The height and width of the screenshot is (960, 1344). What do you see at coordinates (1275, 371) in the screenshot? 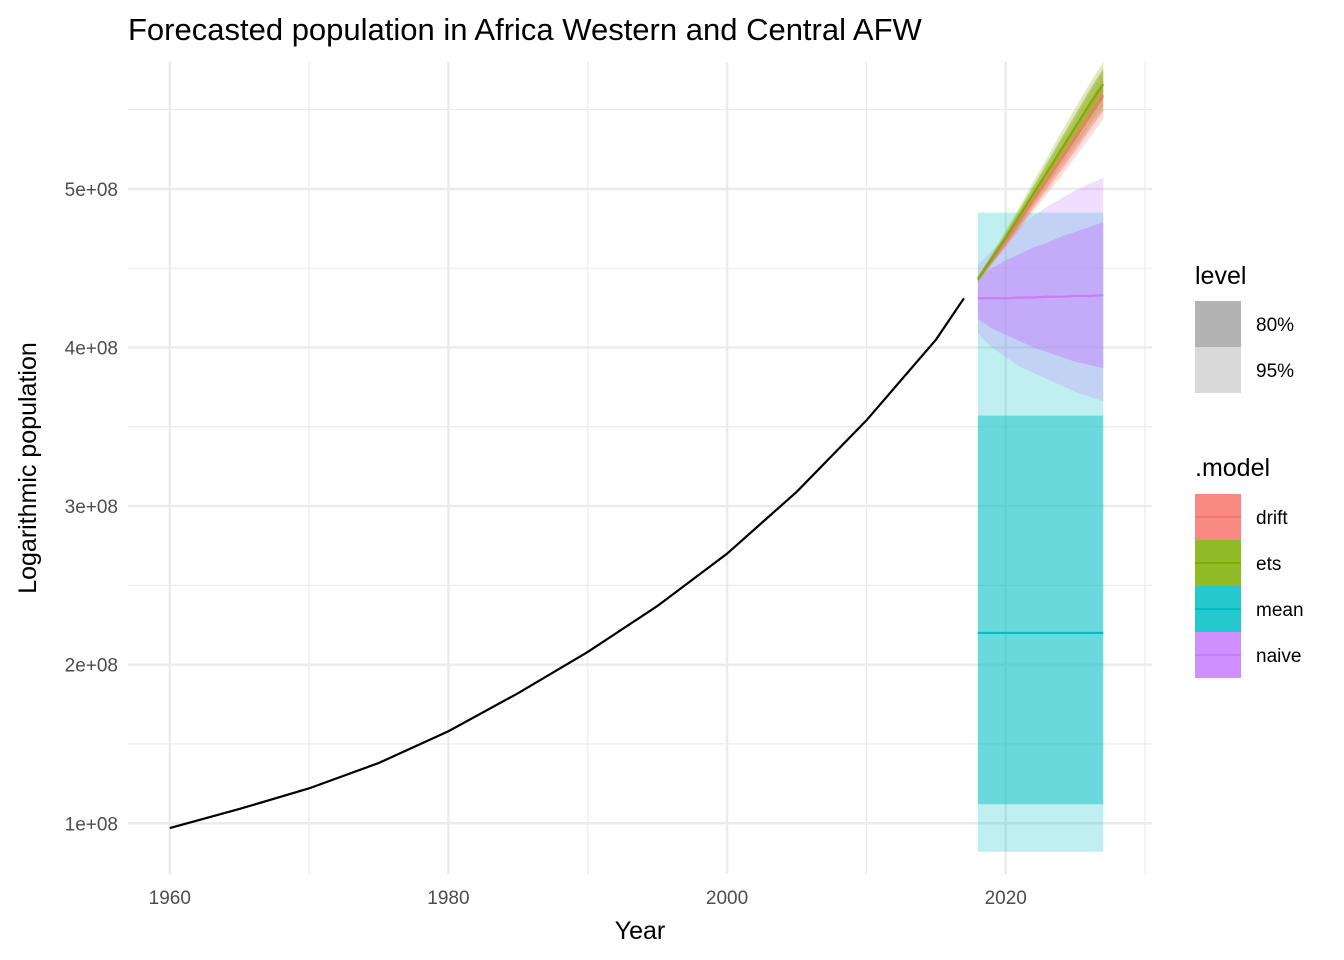
I see `legend-level-label: 95%` at bounding box center [1275, 371].